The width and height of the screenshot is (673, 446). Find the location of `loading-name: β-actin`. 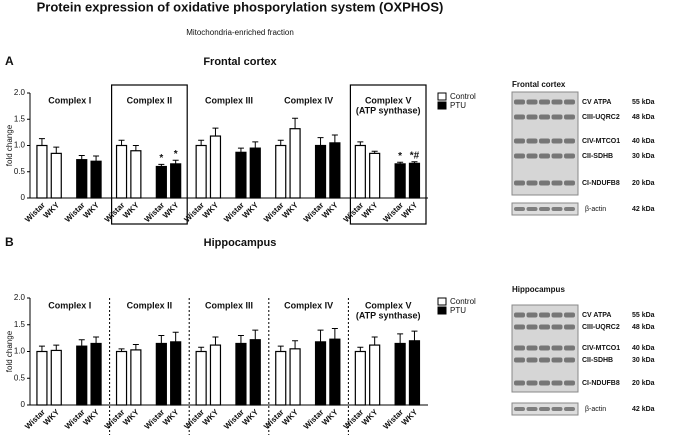

loading-name: β-actin is located at coordinates (595, 409).